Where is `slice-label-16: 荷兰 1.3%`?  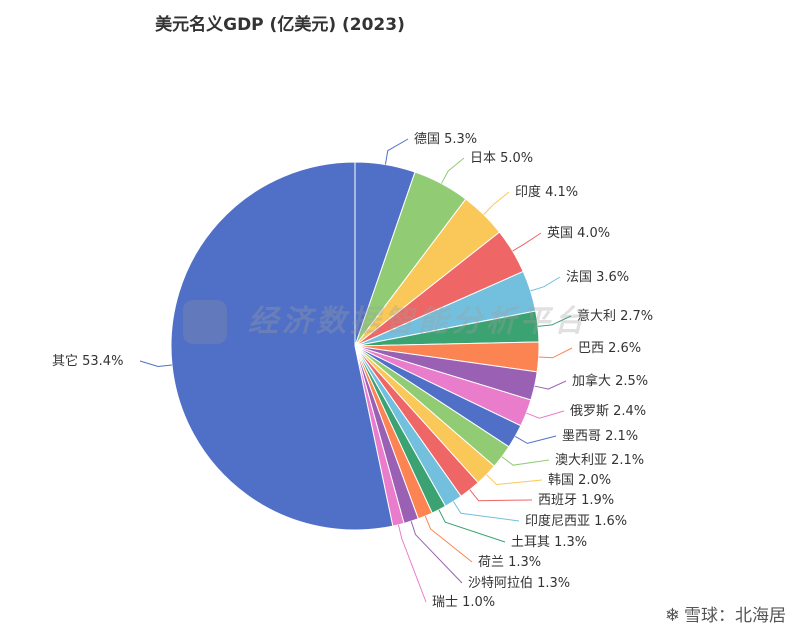
slice-label-16: 荷兰 1.3% is located at coordinates (509, 562).